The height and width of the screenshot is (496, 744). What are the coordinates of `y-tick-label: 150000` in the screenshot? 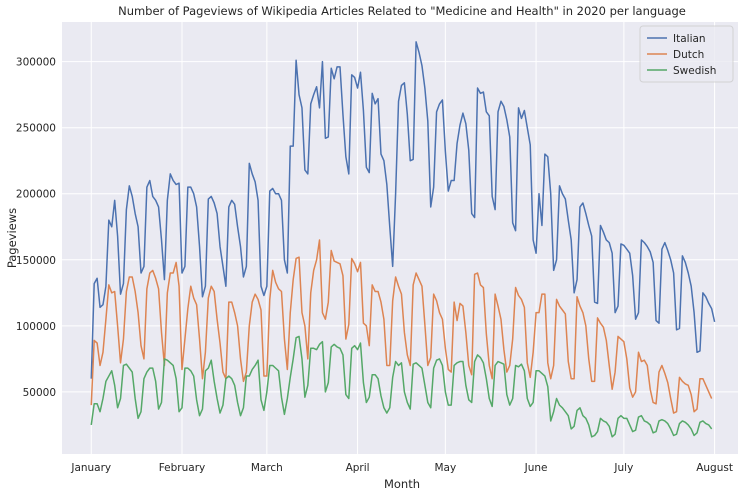 It's located at (36, 261).